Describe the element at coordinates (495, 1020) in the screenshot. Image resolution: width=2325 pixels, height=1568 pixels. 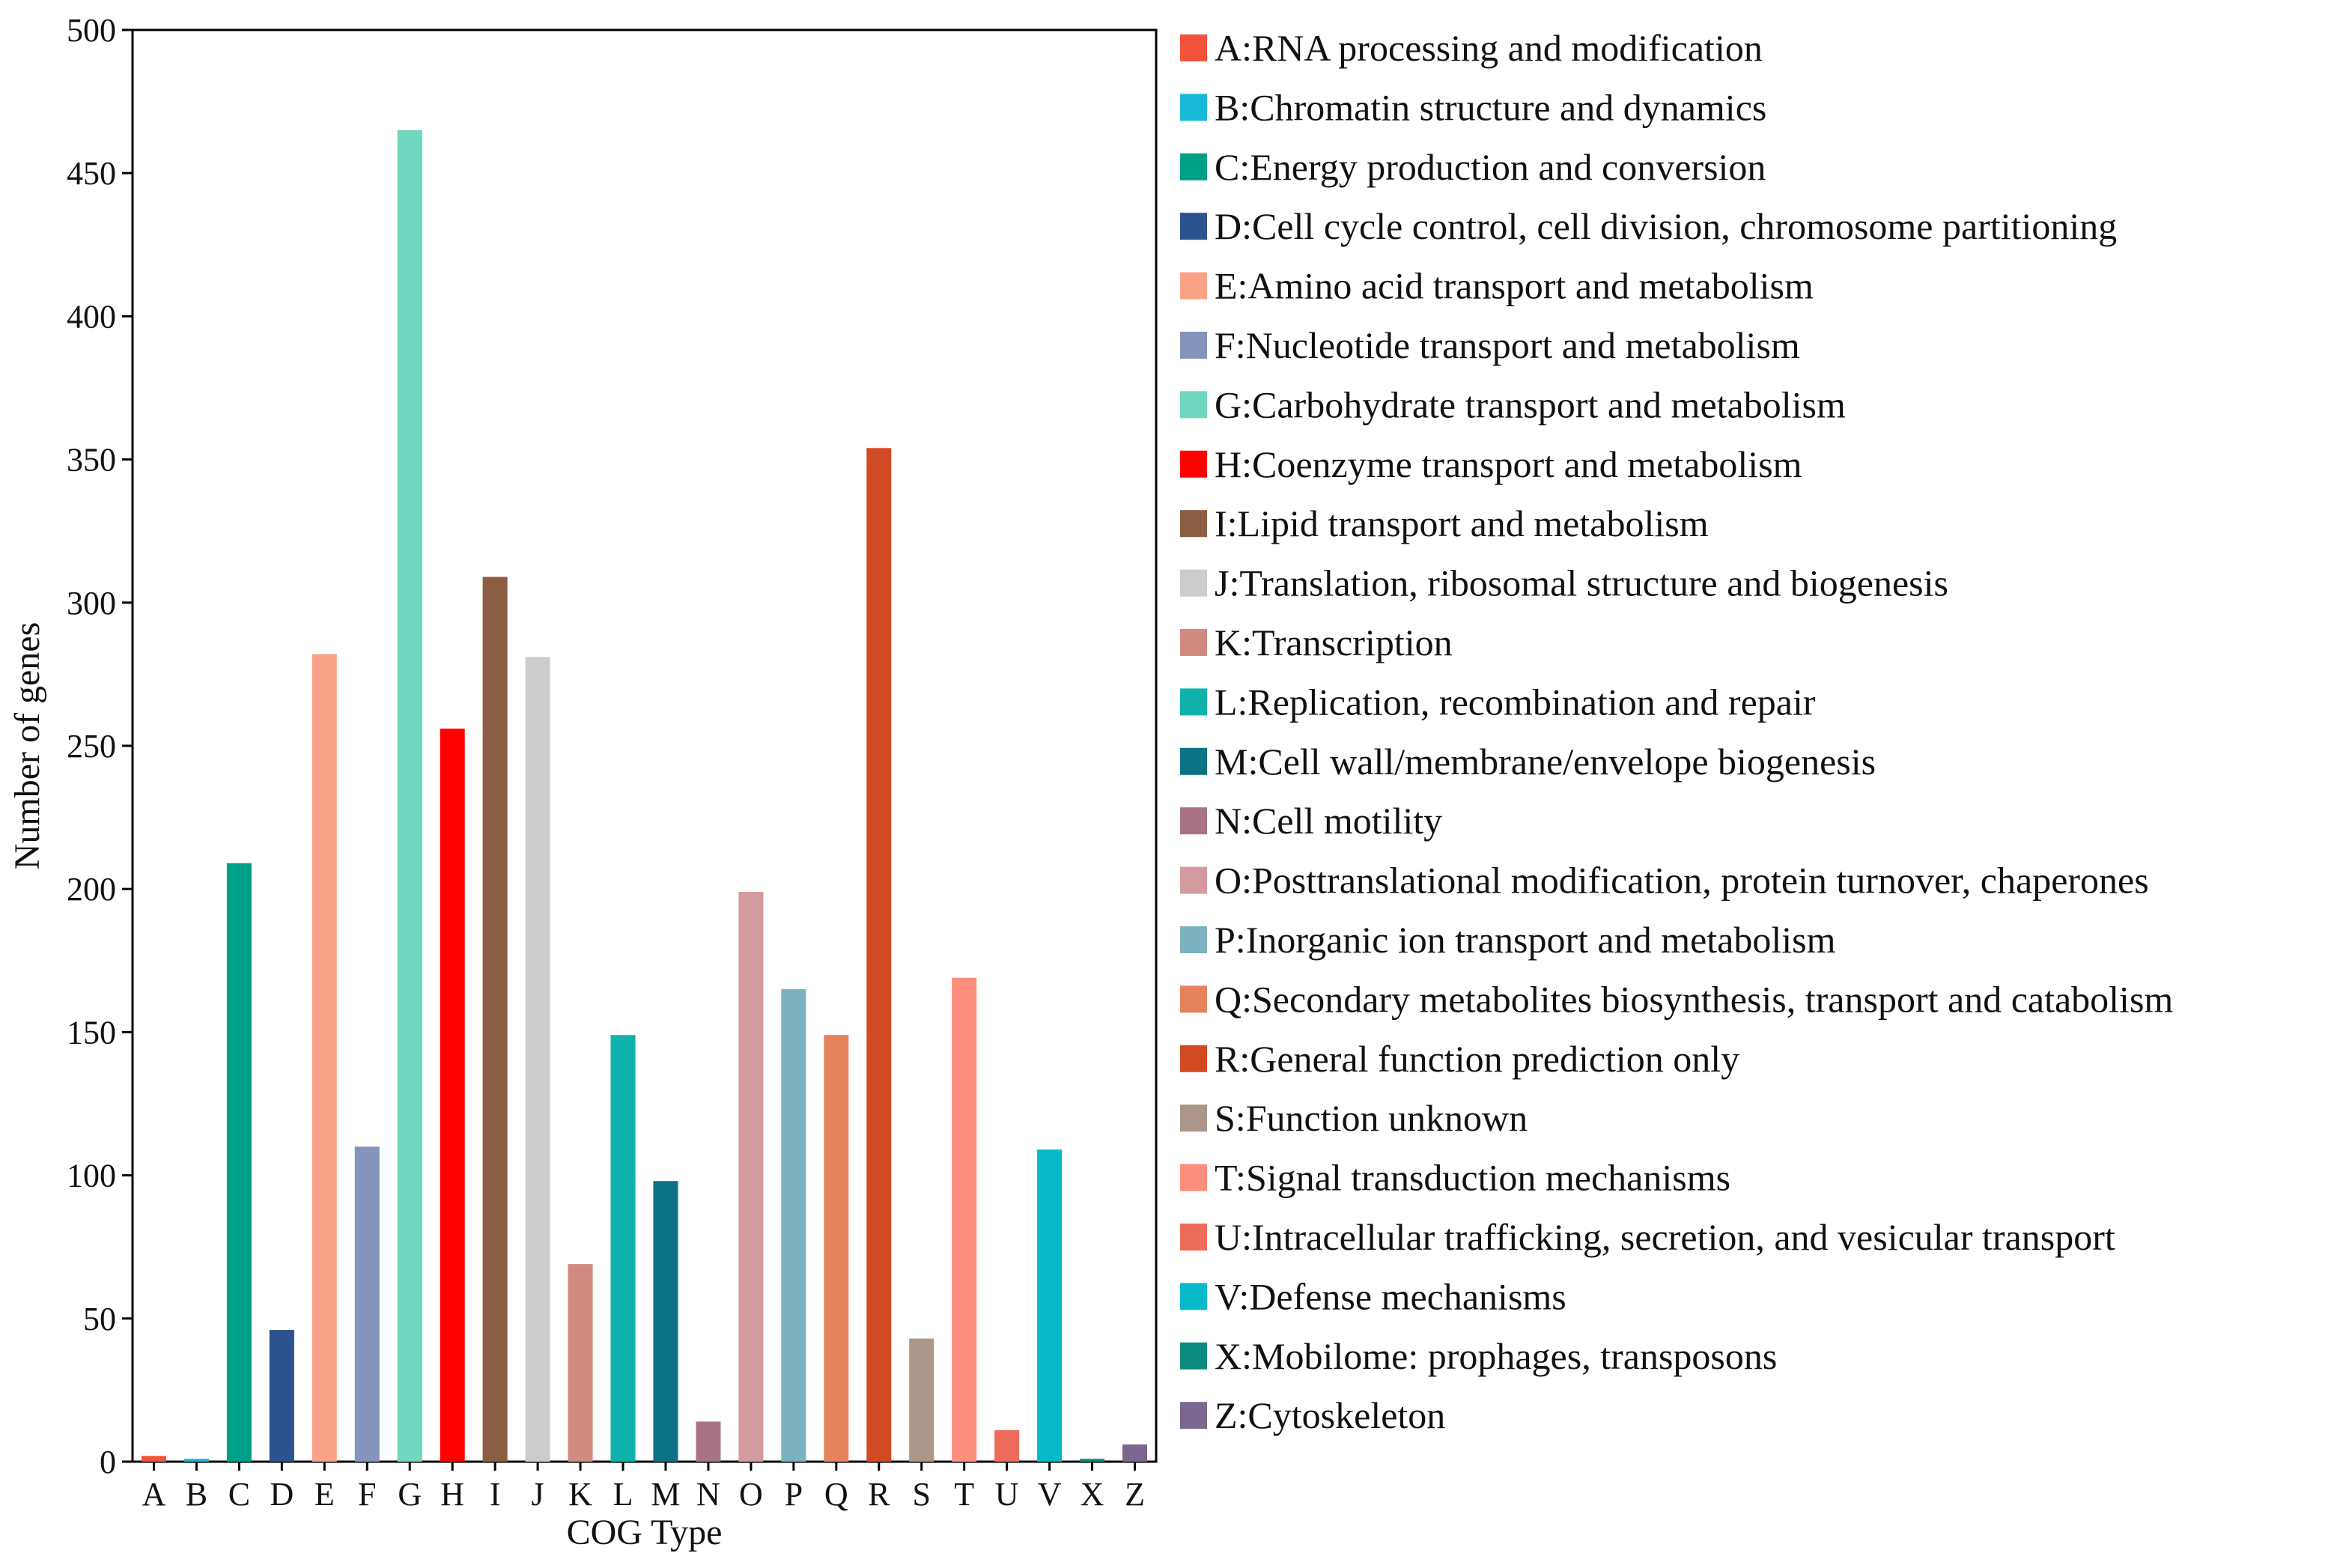
I see `bar-I` at that location.